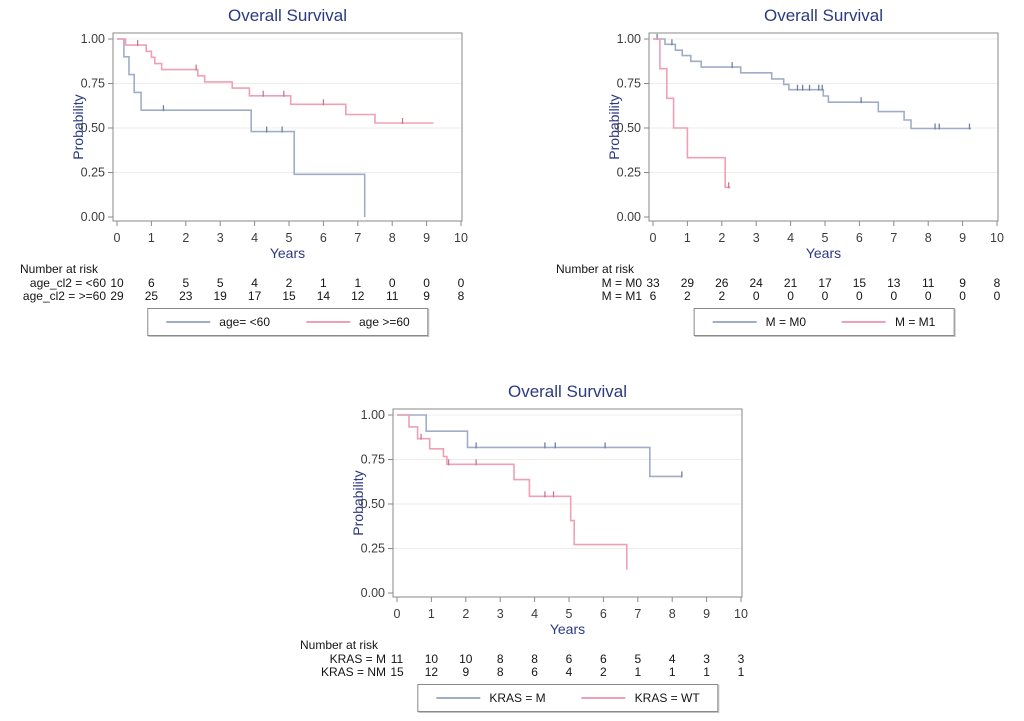  I want to click on legend-entry: age >=60, so click(358, 322).